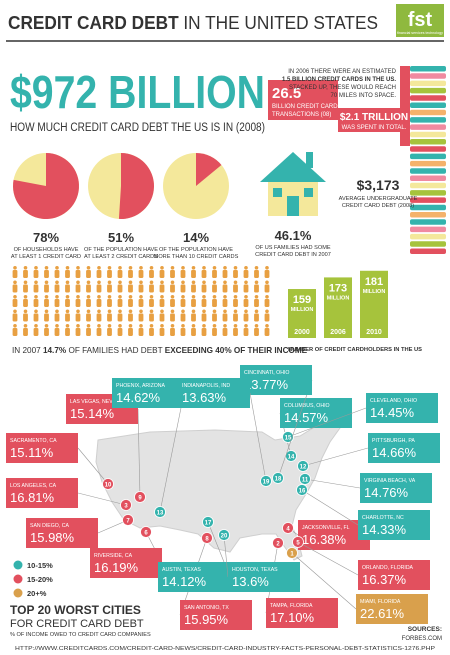  What do you see at coordinates (46, 250) in the screenshot?
I see `pie-caption: OF HOUSEHOLDS HAVE` at bounding box center [46, 250].